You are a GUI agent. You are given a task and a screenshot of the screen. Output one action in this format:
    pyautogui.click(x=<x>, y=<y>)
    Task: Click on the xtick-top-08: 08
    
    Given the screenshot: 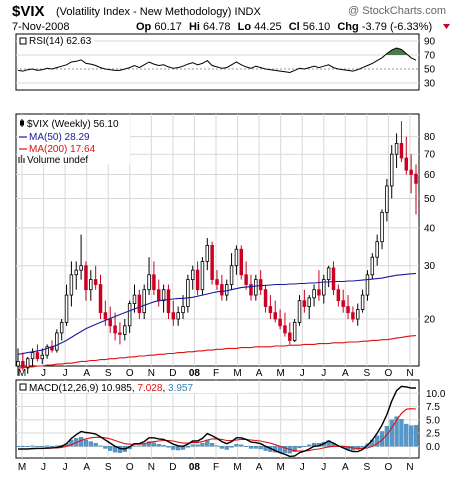 What is the action you would take?
    pyautogui.click(x=195, y=373)
    